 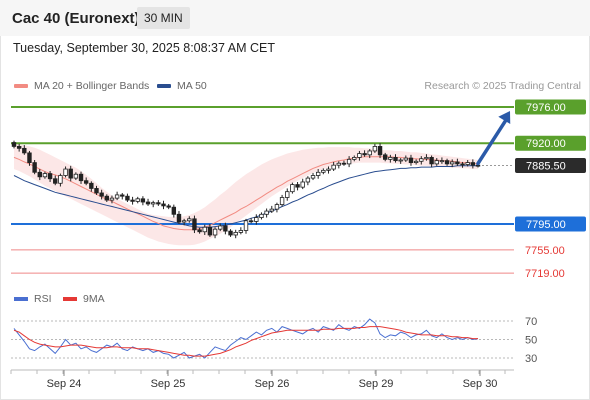 I want to click on level-tag-text-7795.00: 7795.00, so click(x=546, y=225).